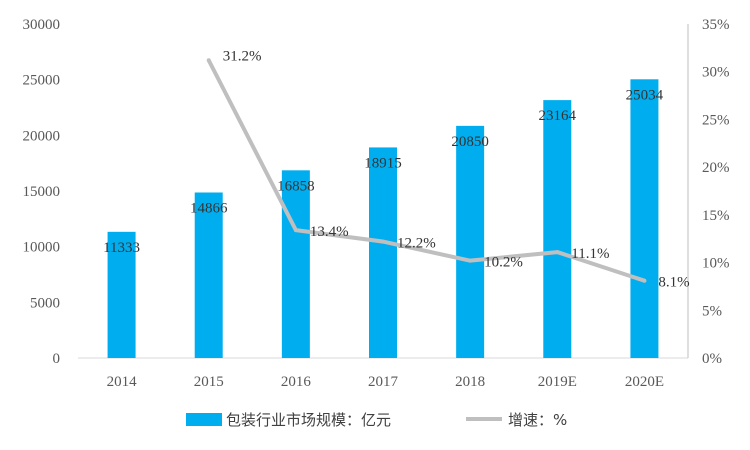  Describe the element at coordinates (716, 216) in the screenshot. I see `right-tick-label: 15%` at that location.